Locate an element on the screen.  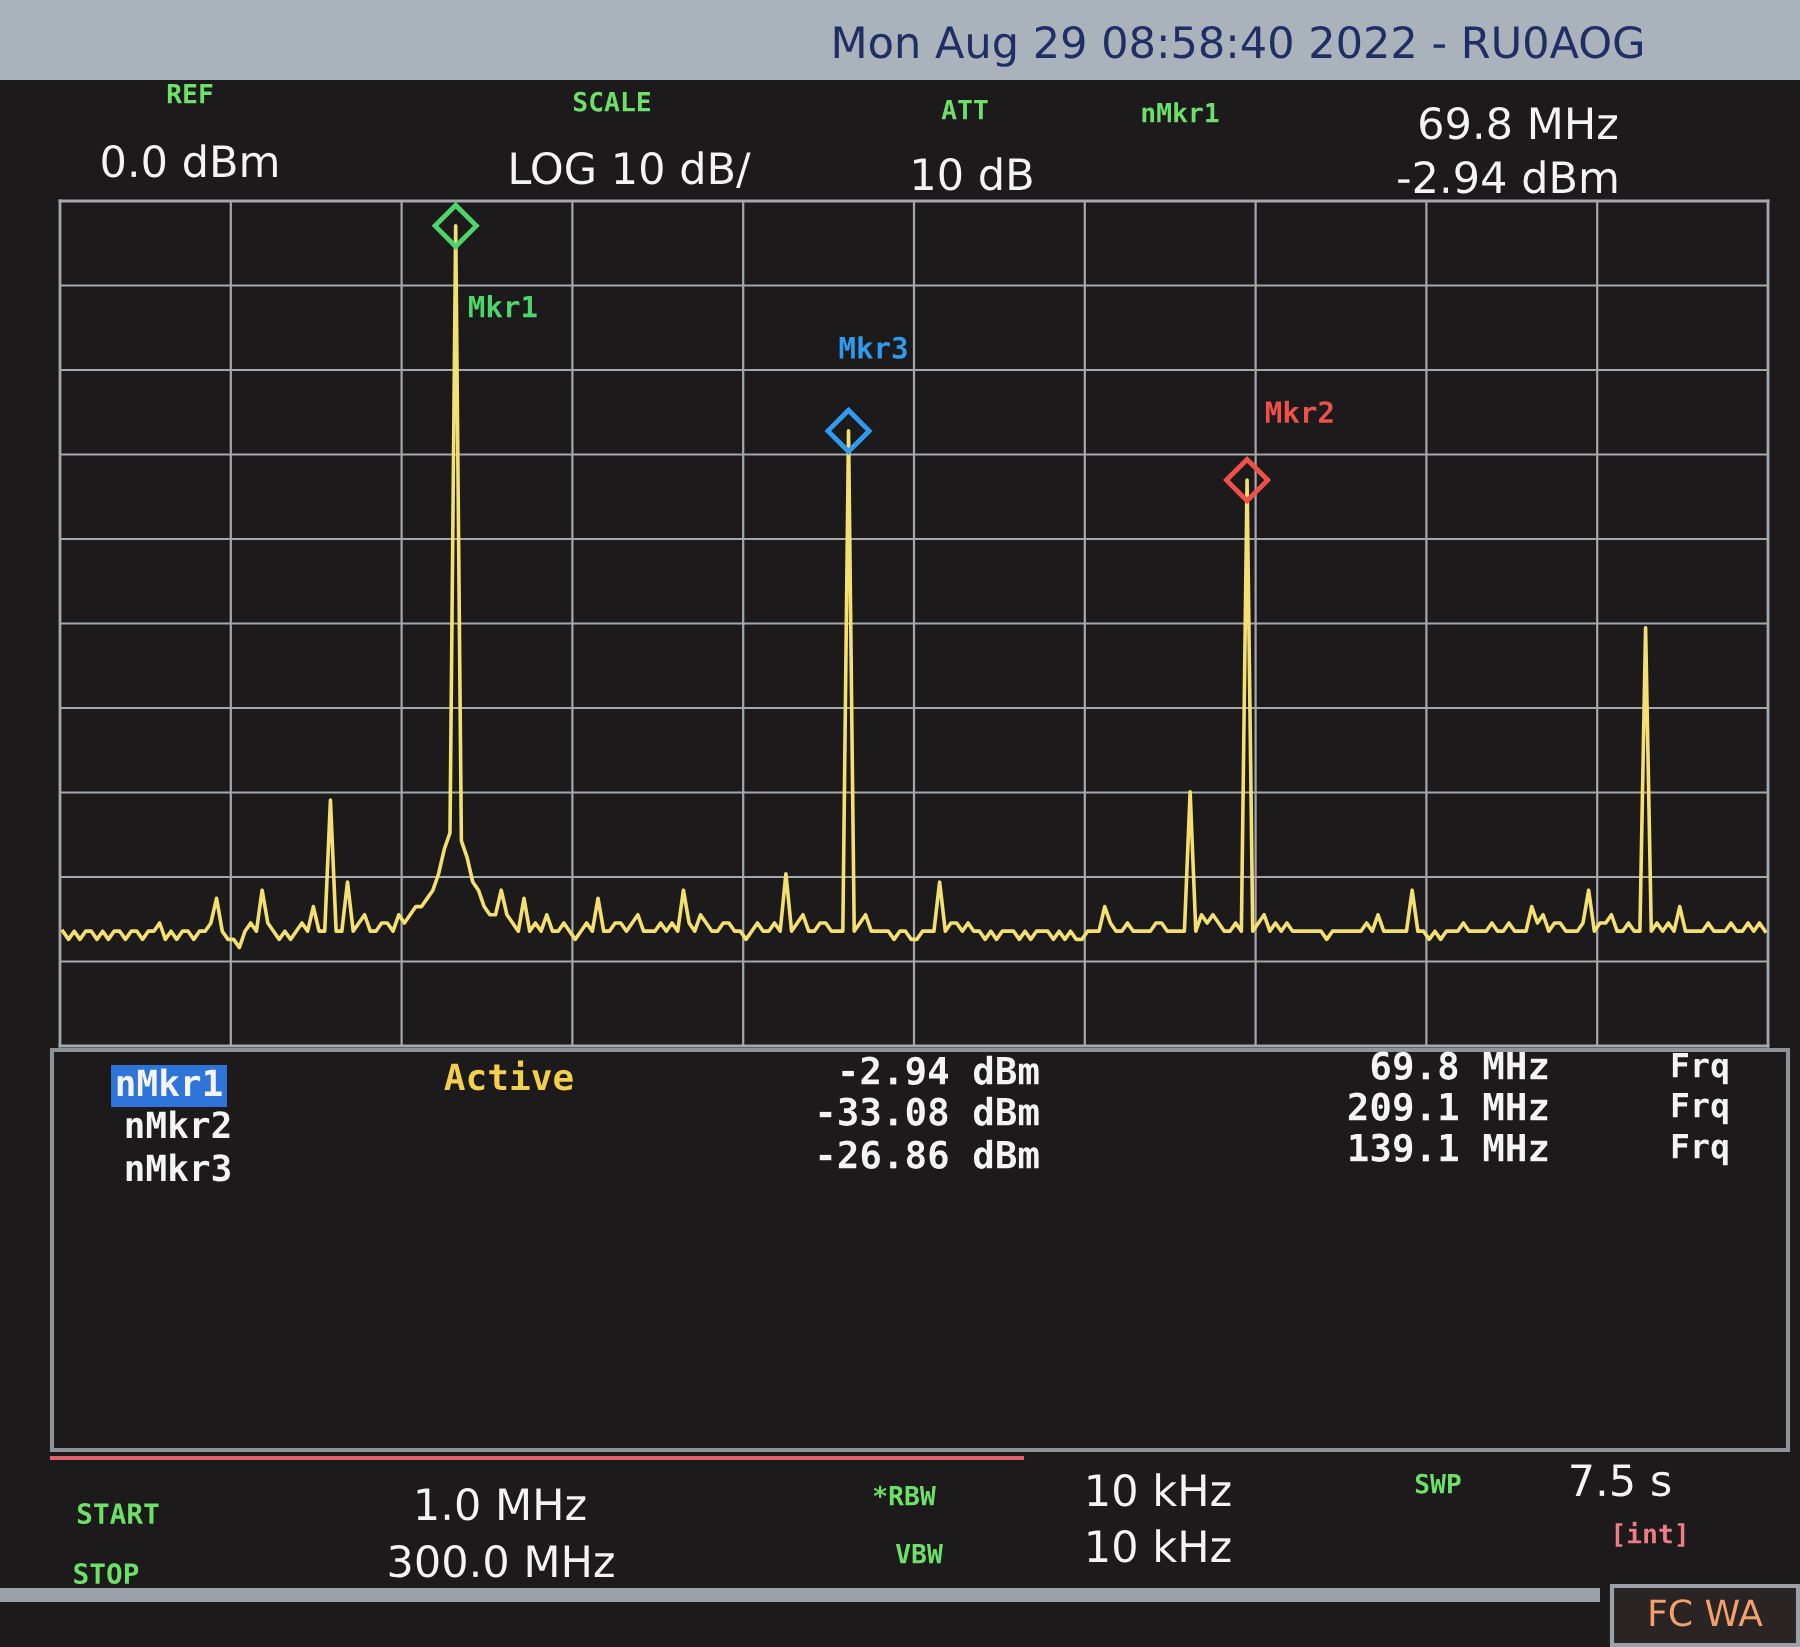
text: Active is located at coordinates (508, 1075).